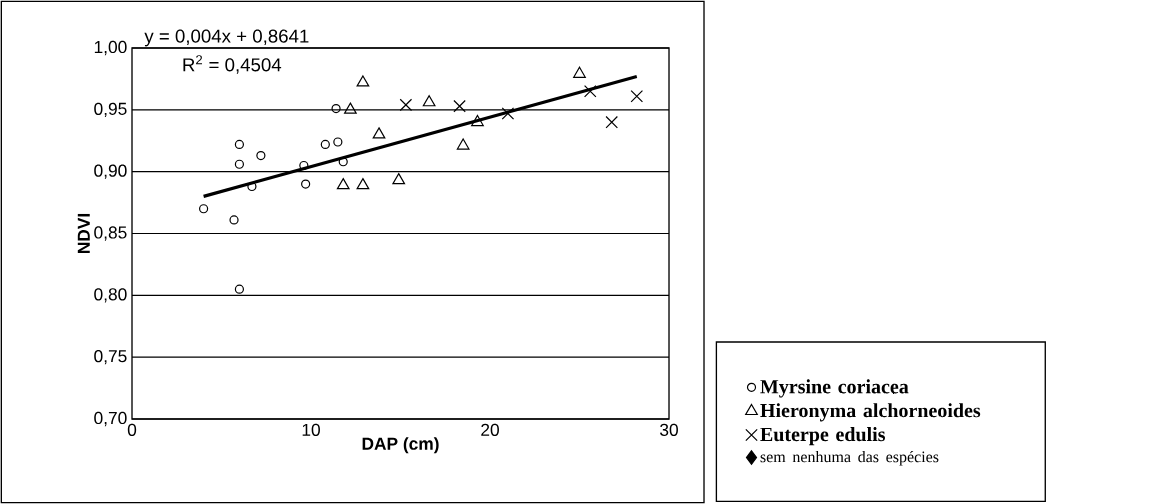 This screenshot has width=1168, height=504. I want to click on legend-label: Euterpe edulis, so click(823, 436).